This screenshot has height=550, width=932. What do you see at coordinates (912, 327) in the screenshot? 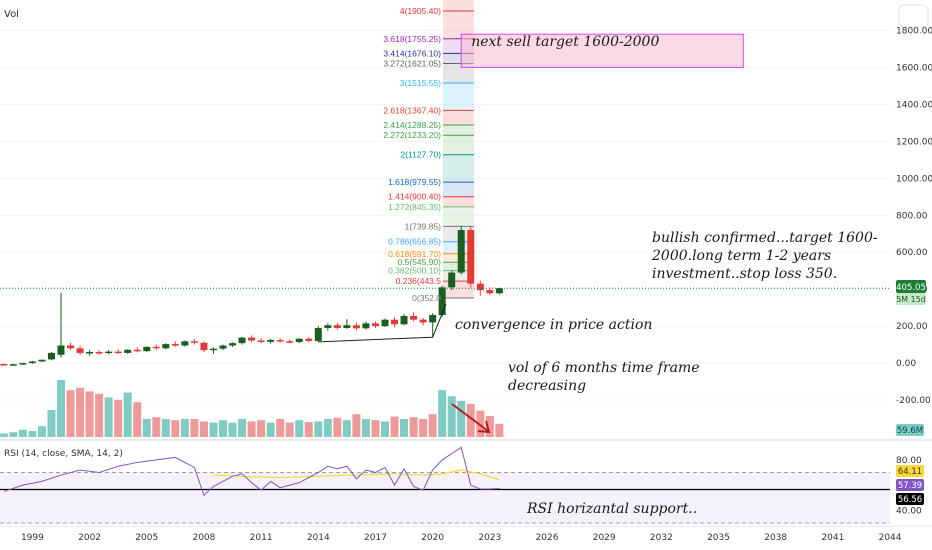
I see `price-tick-label: 200.00` at bounding box center [912, 327].